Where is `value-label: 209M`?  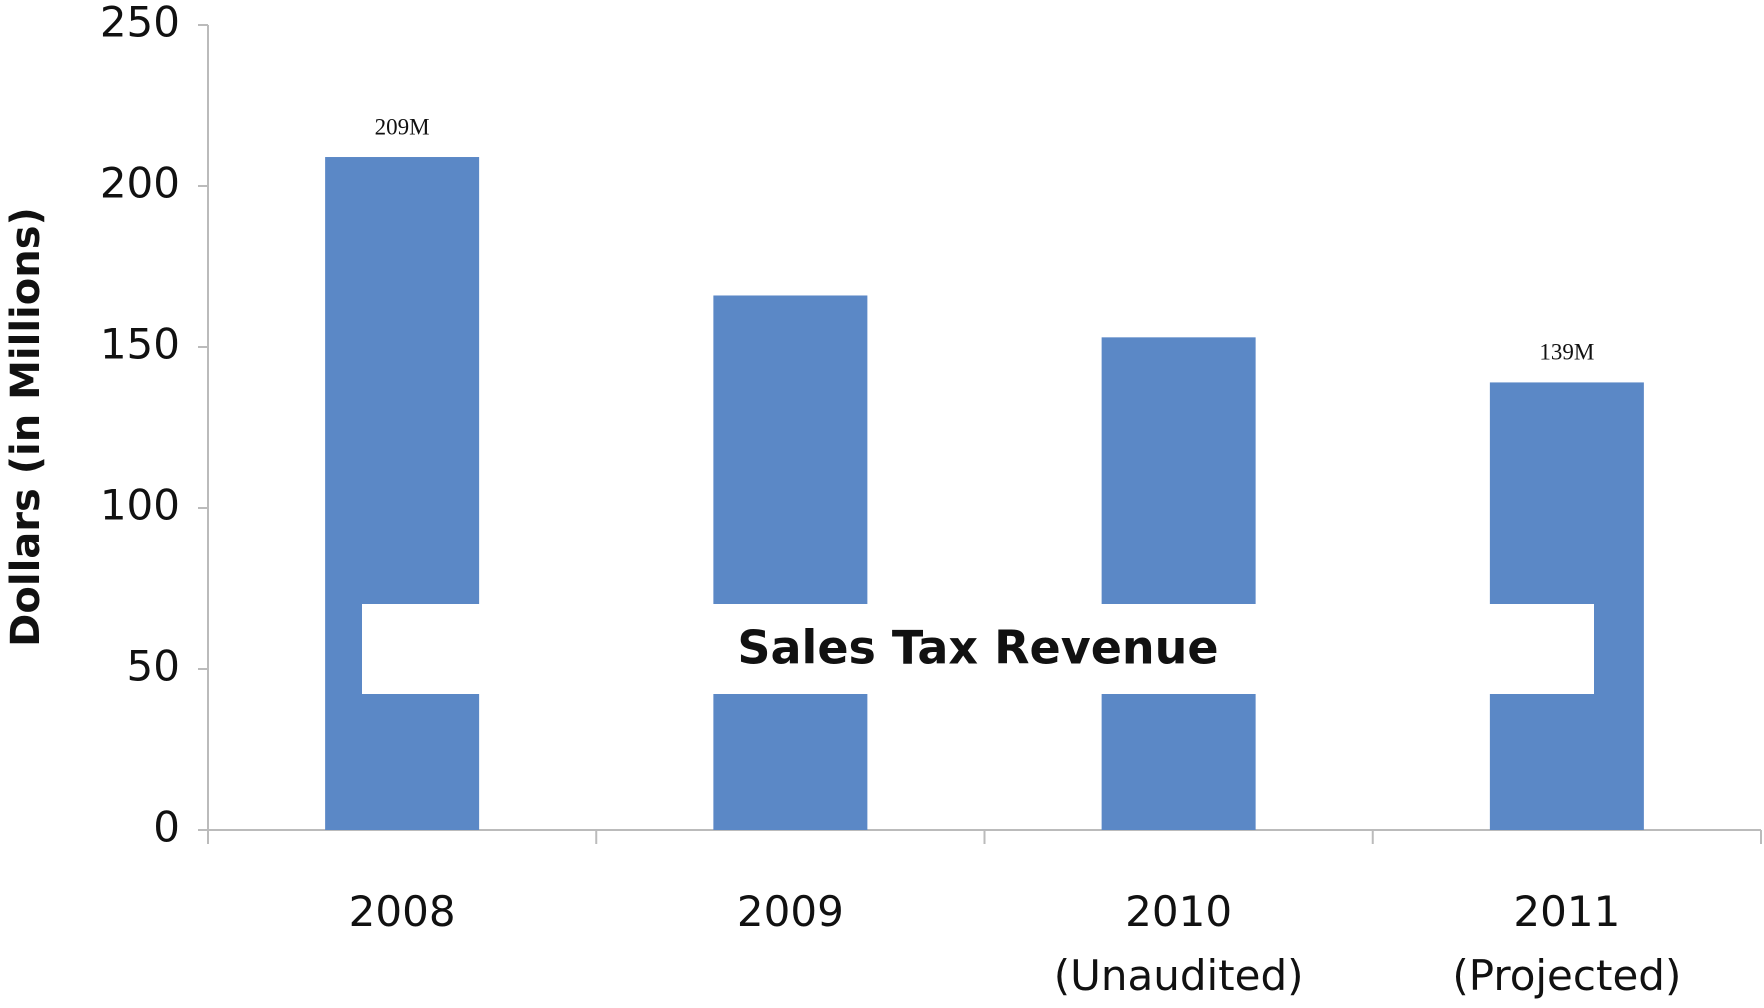 value-label: 209M is located at coordinates (402, 126).